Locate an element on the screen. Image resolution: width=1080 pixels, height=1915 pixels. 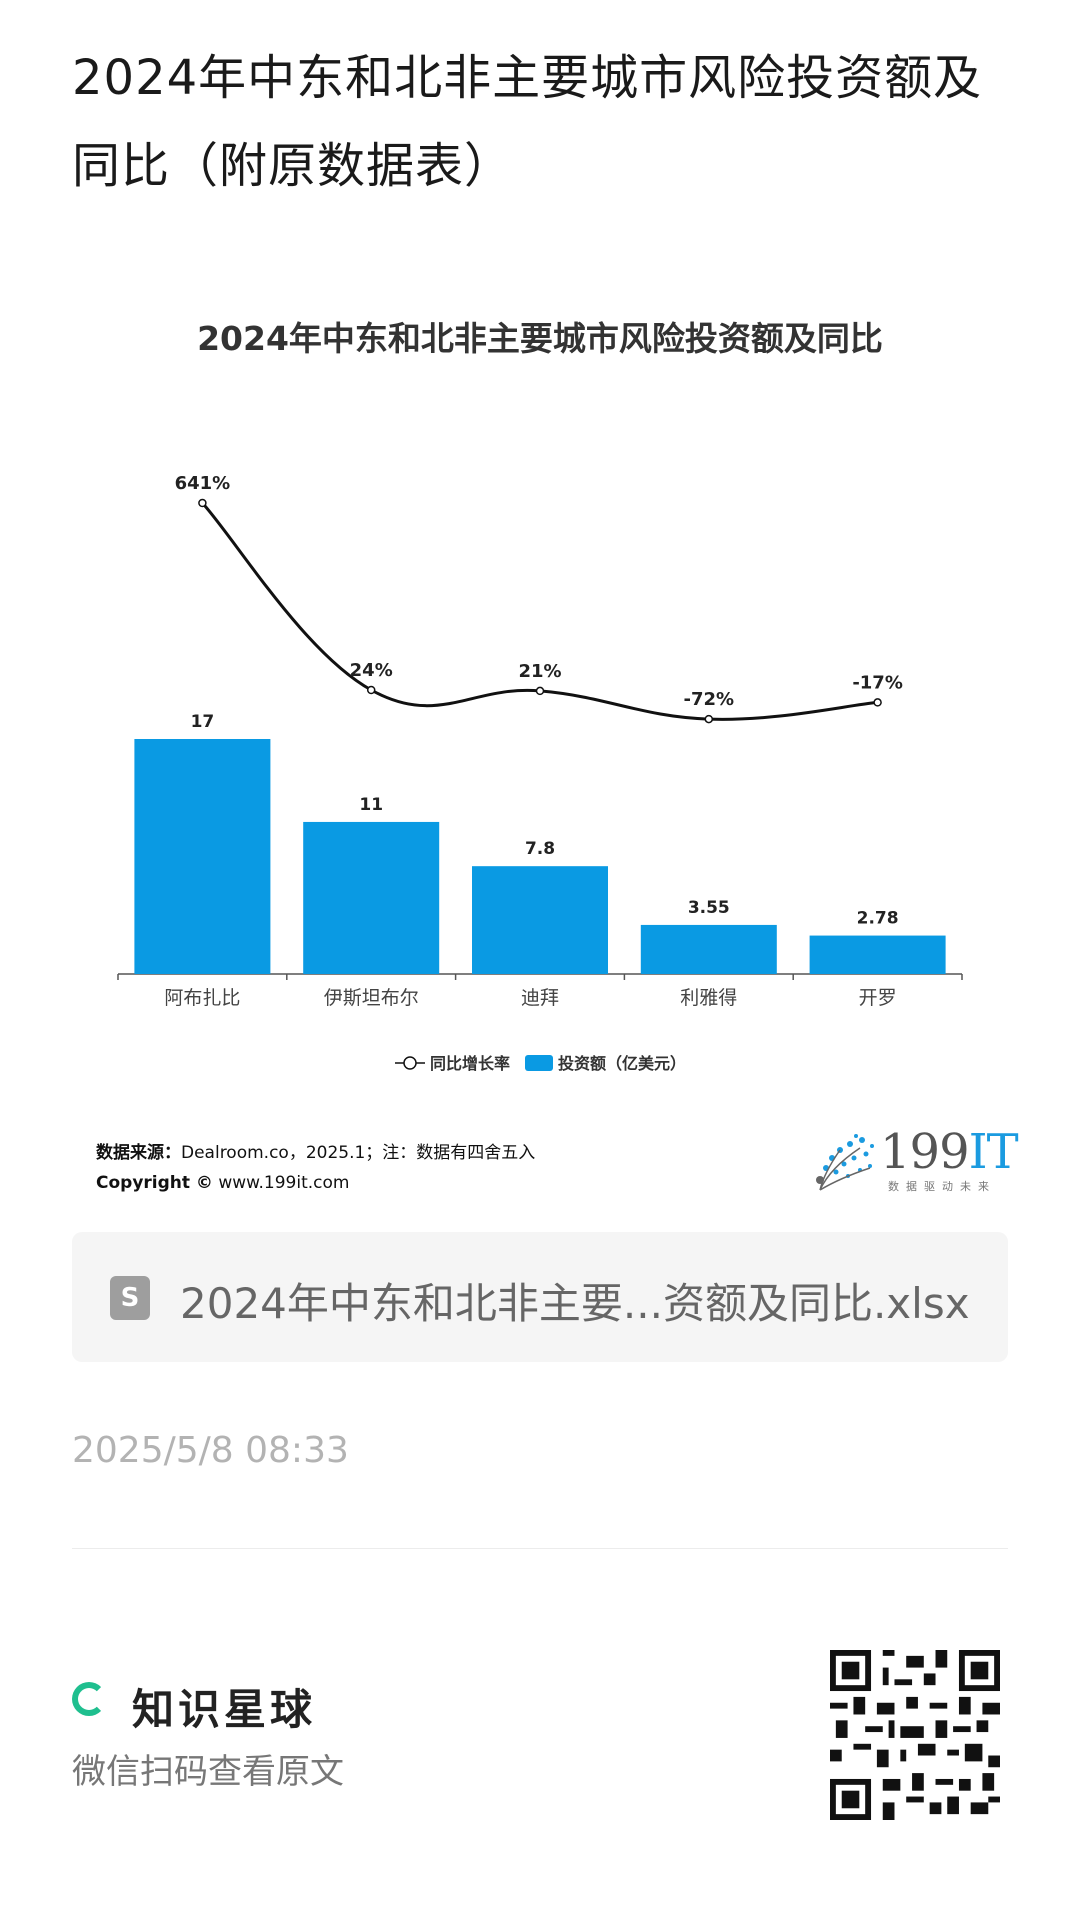
growth-value-label: 21% is located at coordinates (539, 671).